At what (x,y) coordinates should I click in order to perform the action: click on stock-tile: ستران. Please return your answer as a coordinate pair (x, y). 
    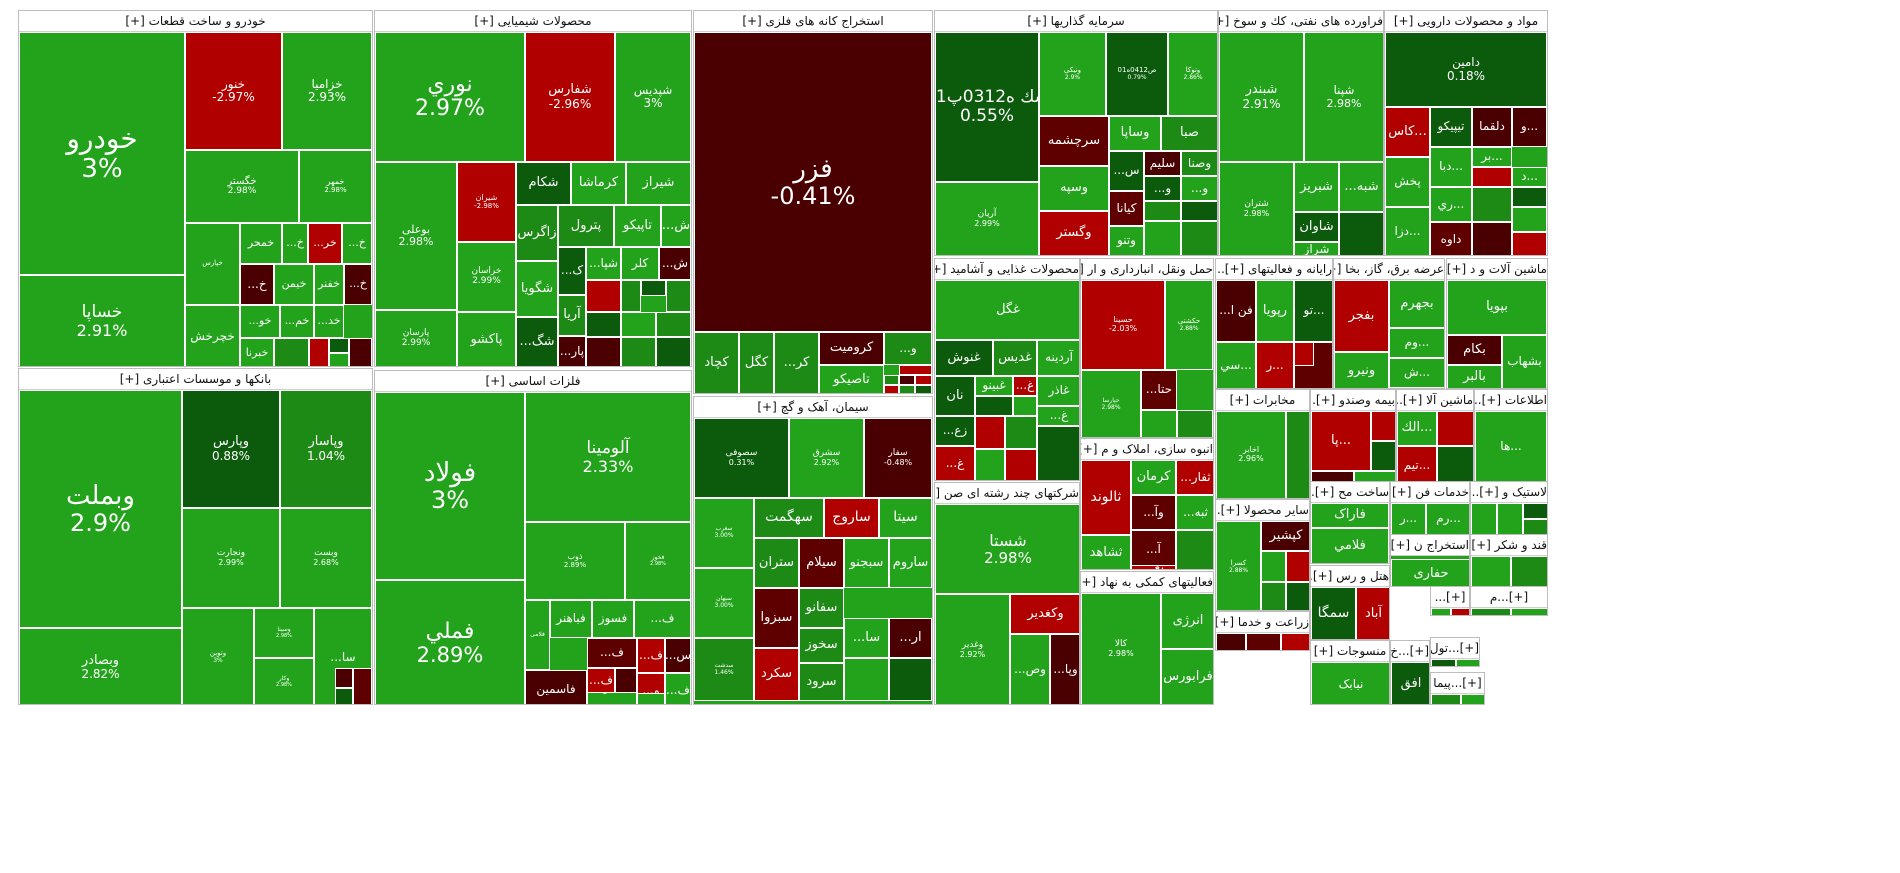
    Looking at the image, I should click on (776, 563).